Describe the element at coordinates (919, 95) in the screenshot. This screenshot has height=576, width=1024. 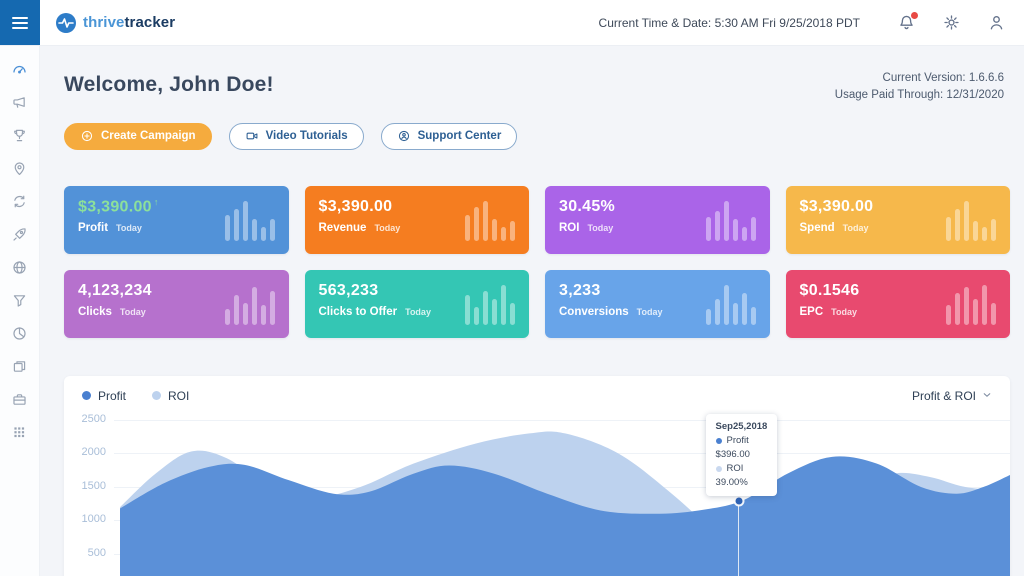
I see `usage-paid-through: Usage Paid Through: 12/31/2020` at that location.